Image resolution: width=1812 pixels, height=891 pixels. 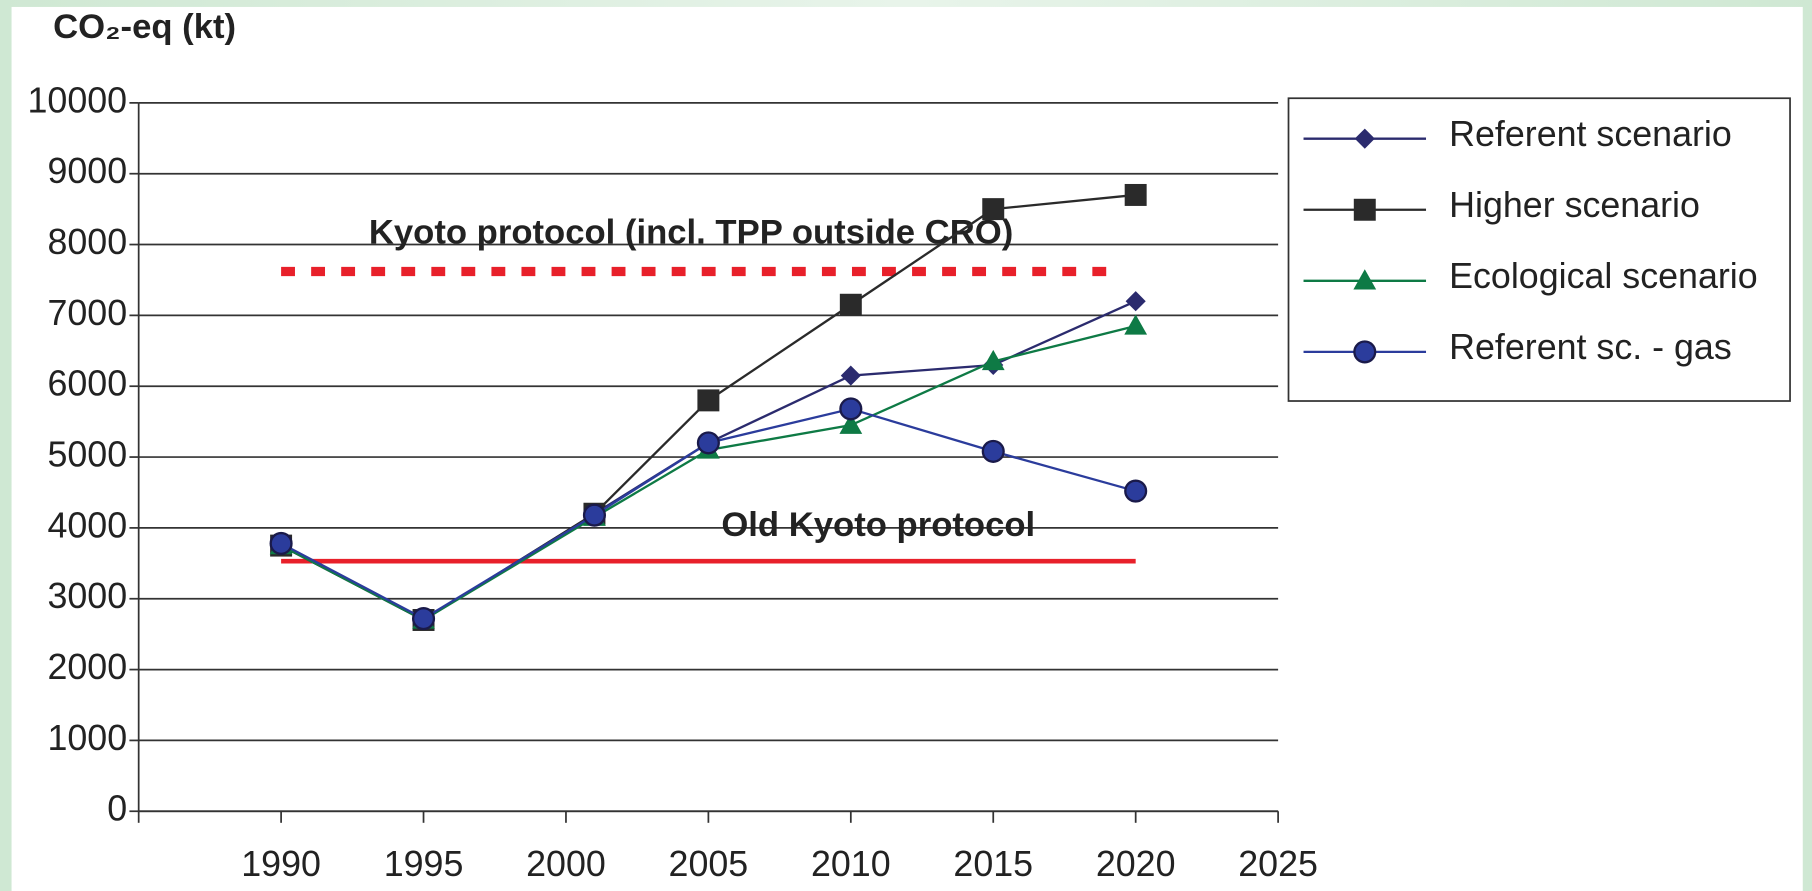 What do you see at coordinates (87, 242) in the screenshot?
I see `y-tick-label: 8000` at bounding box center [87, 242].